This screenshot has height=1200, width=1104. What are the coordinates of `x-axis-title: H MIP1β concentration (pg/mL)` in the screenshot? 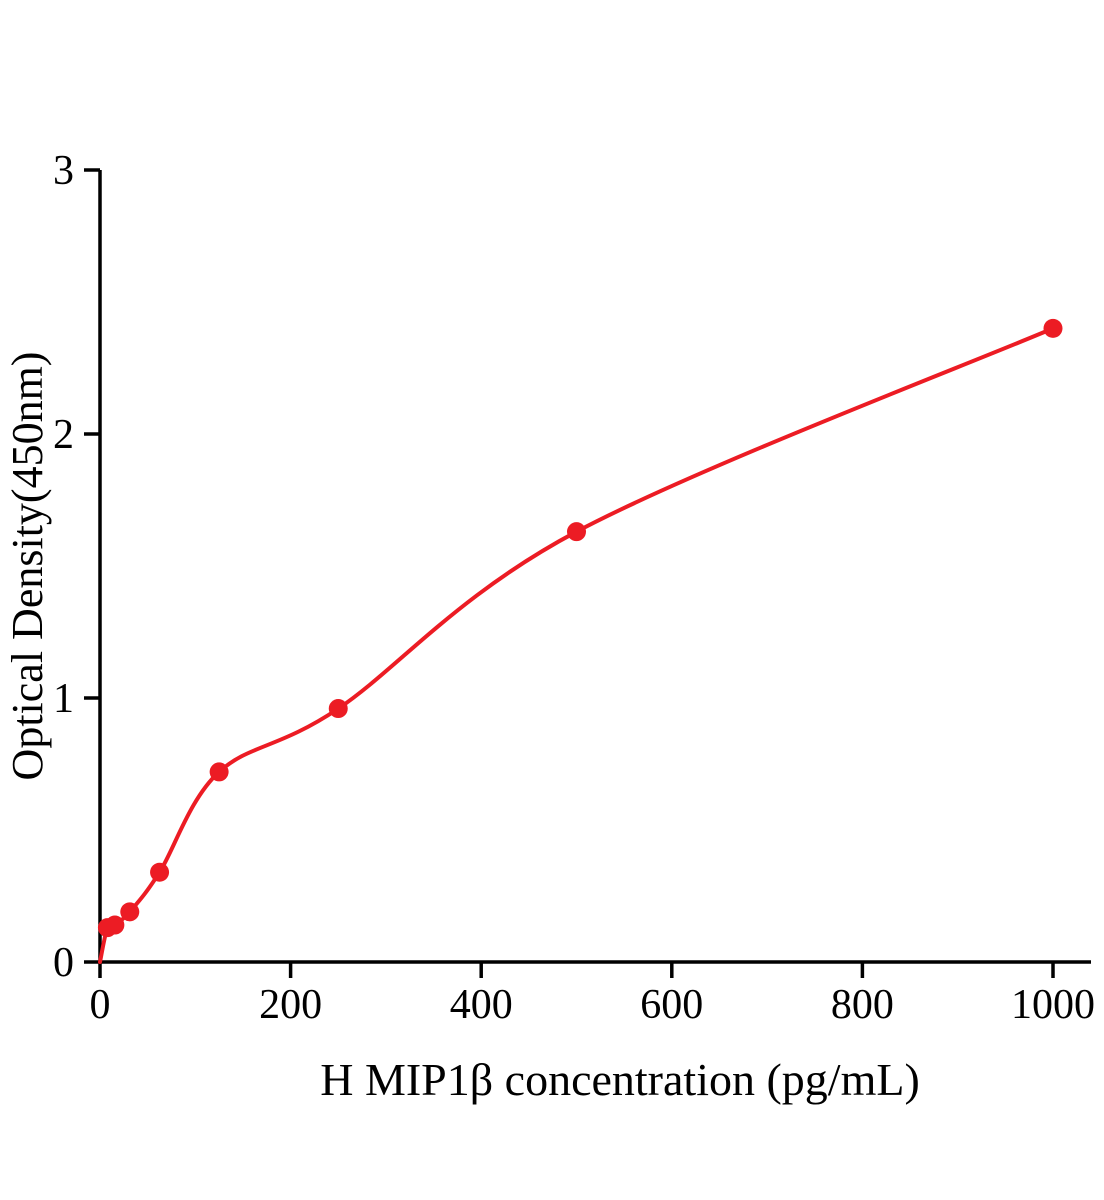 It's located at (620, 1079).